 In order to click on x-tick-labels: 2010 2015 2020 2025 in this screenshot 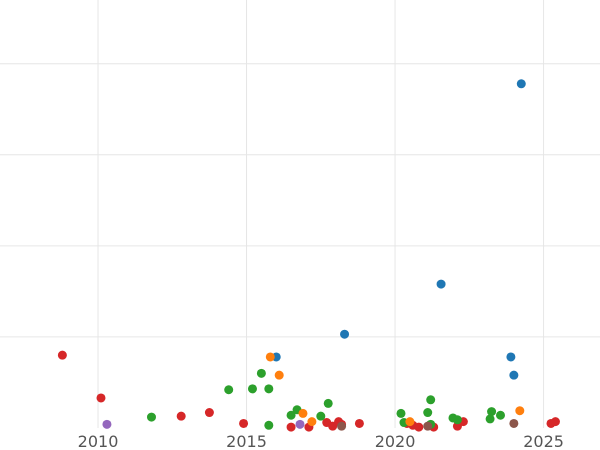, I will do `click(321, 441)`.